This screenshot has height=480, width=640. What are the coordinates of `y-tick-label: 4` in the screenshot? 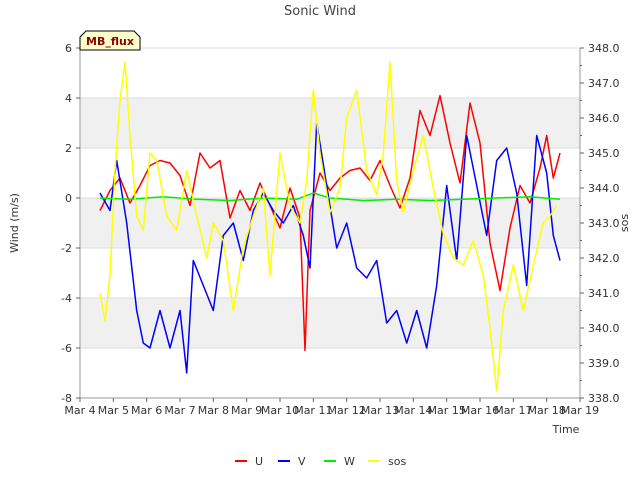 It's located at (68, 98).